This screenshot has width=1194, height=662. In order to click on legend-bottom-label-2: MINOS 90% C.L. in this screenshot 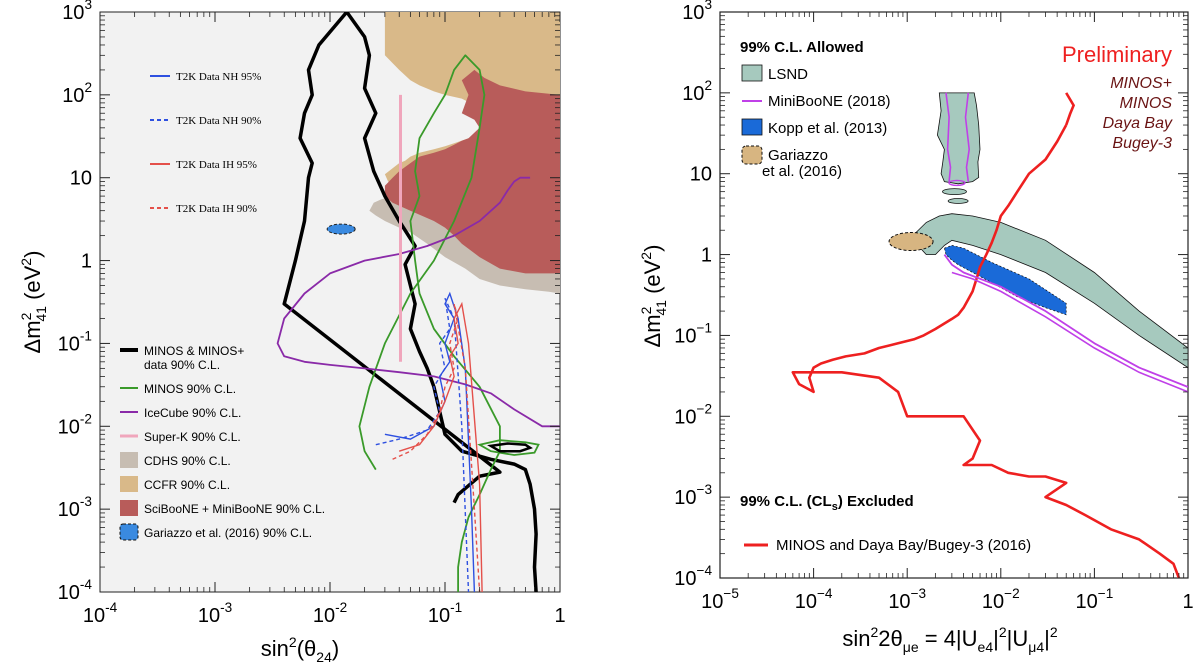, I will do `click(190, 389)`.